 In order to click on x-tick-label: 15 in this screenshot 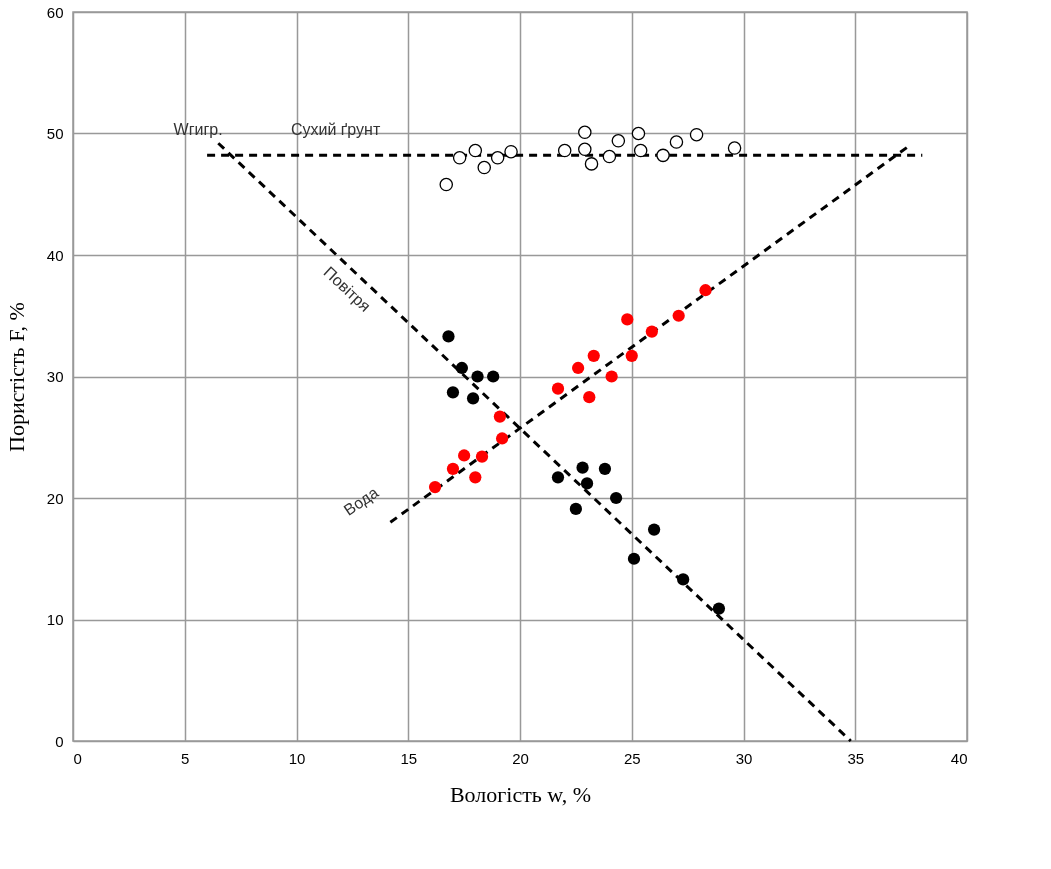, I will do `click(409, 758)`.